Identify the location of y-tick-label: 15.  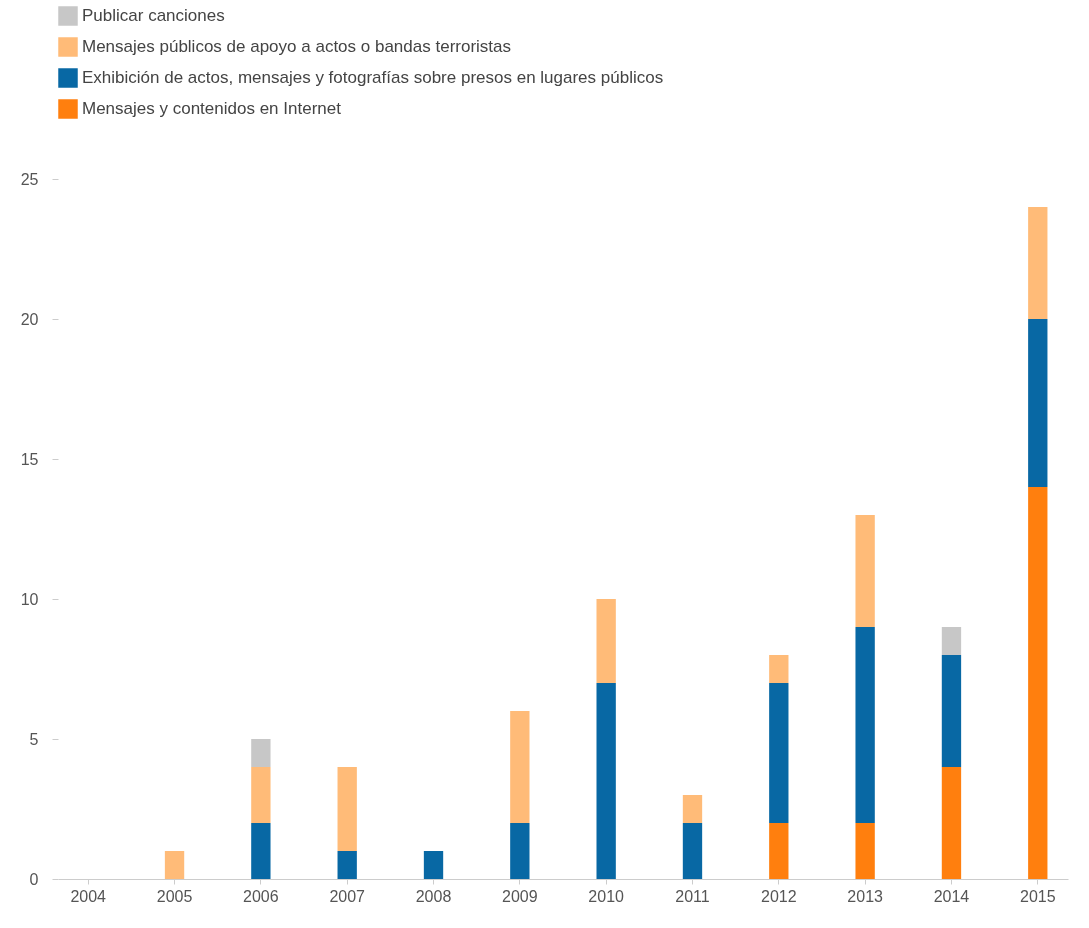
(29, 459).